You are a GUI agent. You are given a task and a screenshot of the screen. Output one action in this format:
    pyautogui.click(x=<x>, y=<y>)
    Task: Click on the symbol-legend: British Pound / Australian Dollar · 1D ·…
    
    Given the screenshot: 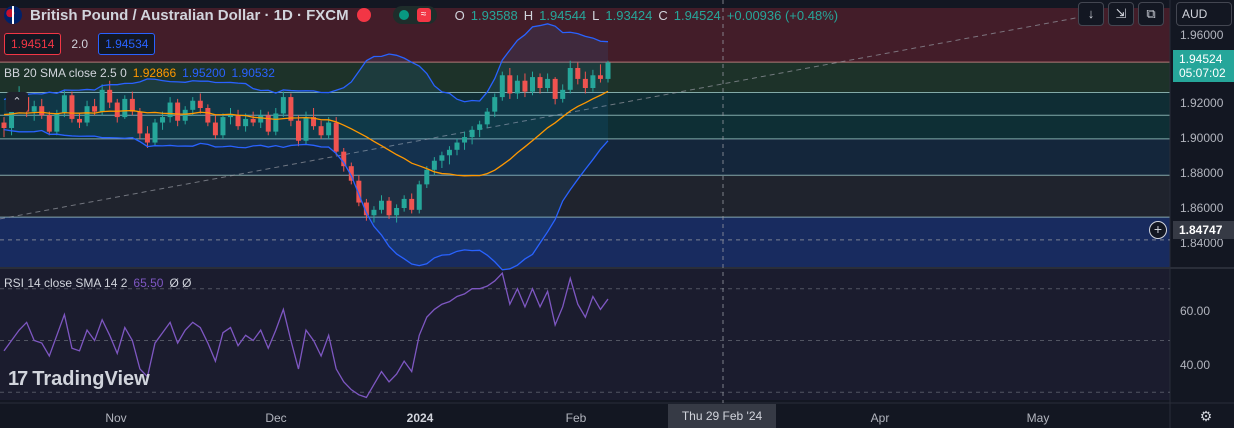 What is the action you would take?
    pyautogui.click(x=421, y=15)
    